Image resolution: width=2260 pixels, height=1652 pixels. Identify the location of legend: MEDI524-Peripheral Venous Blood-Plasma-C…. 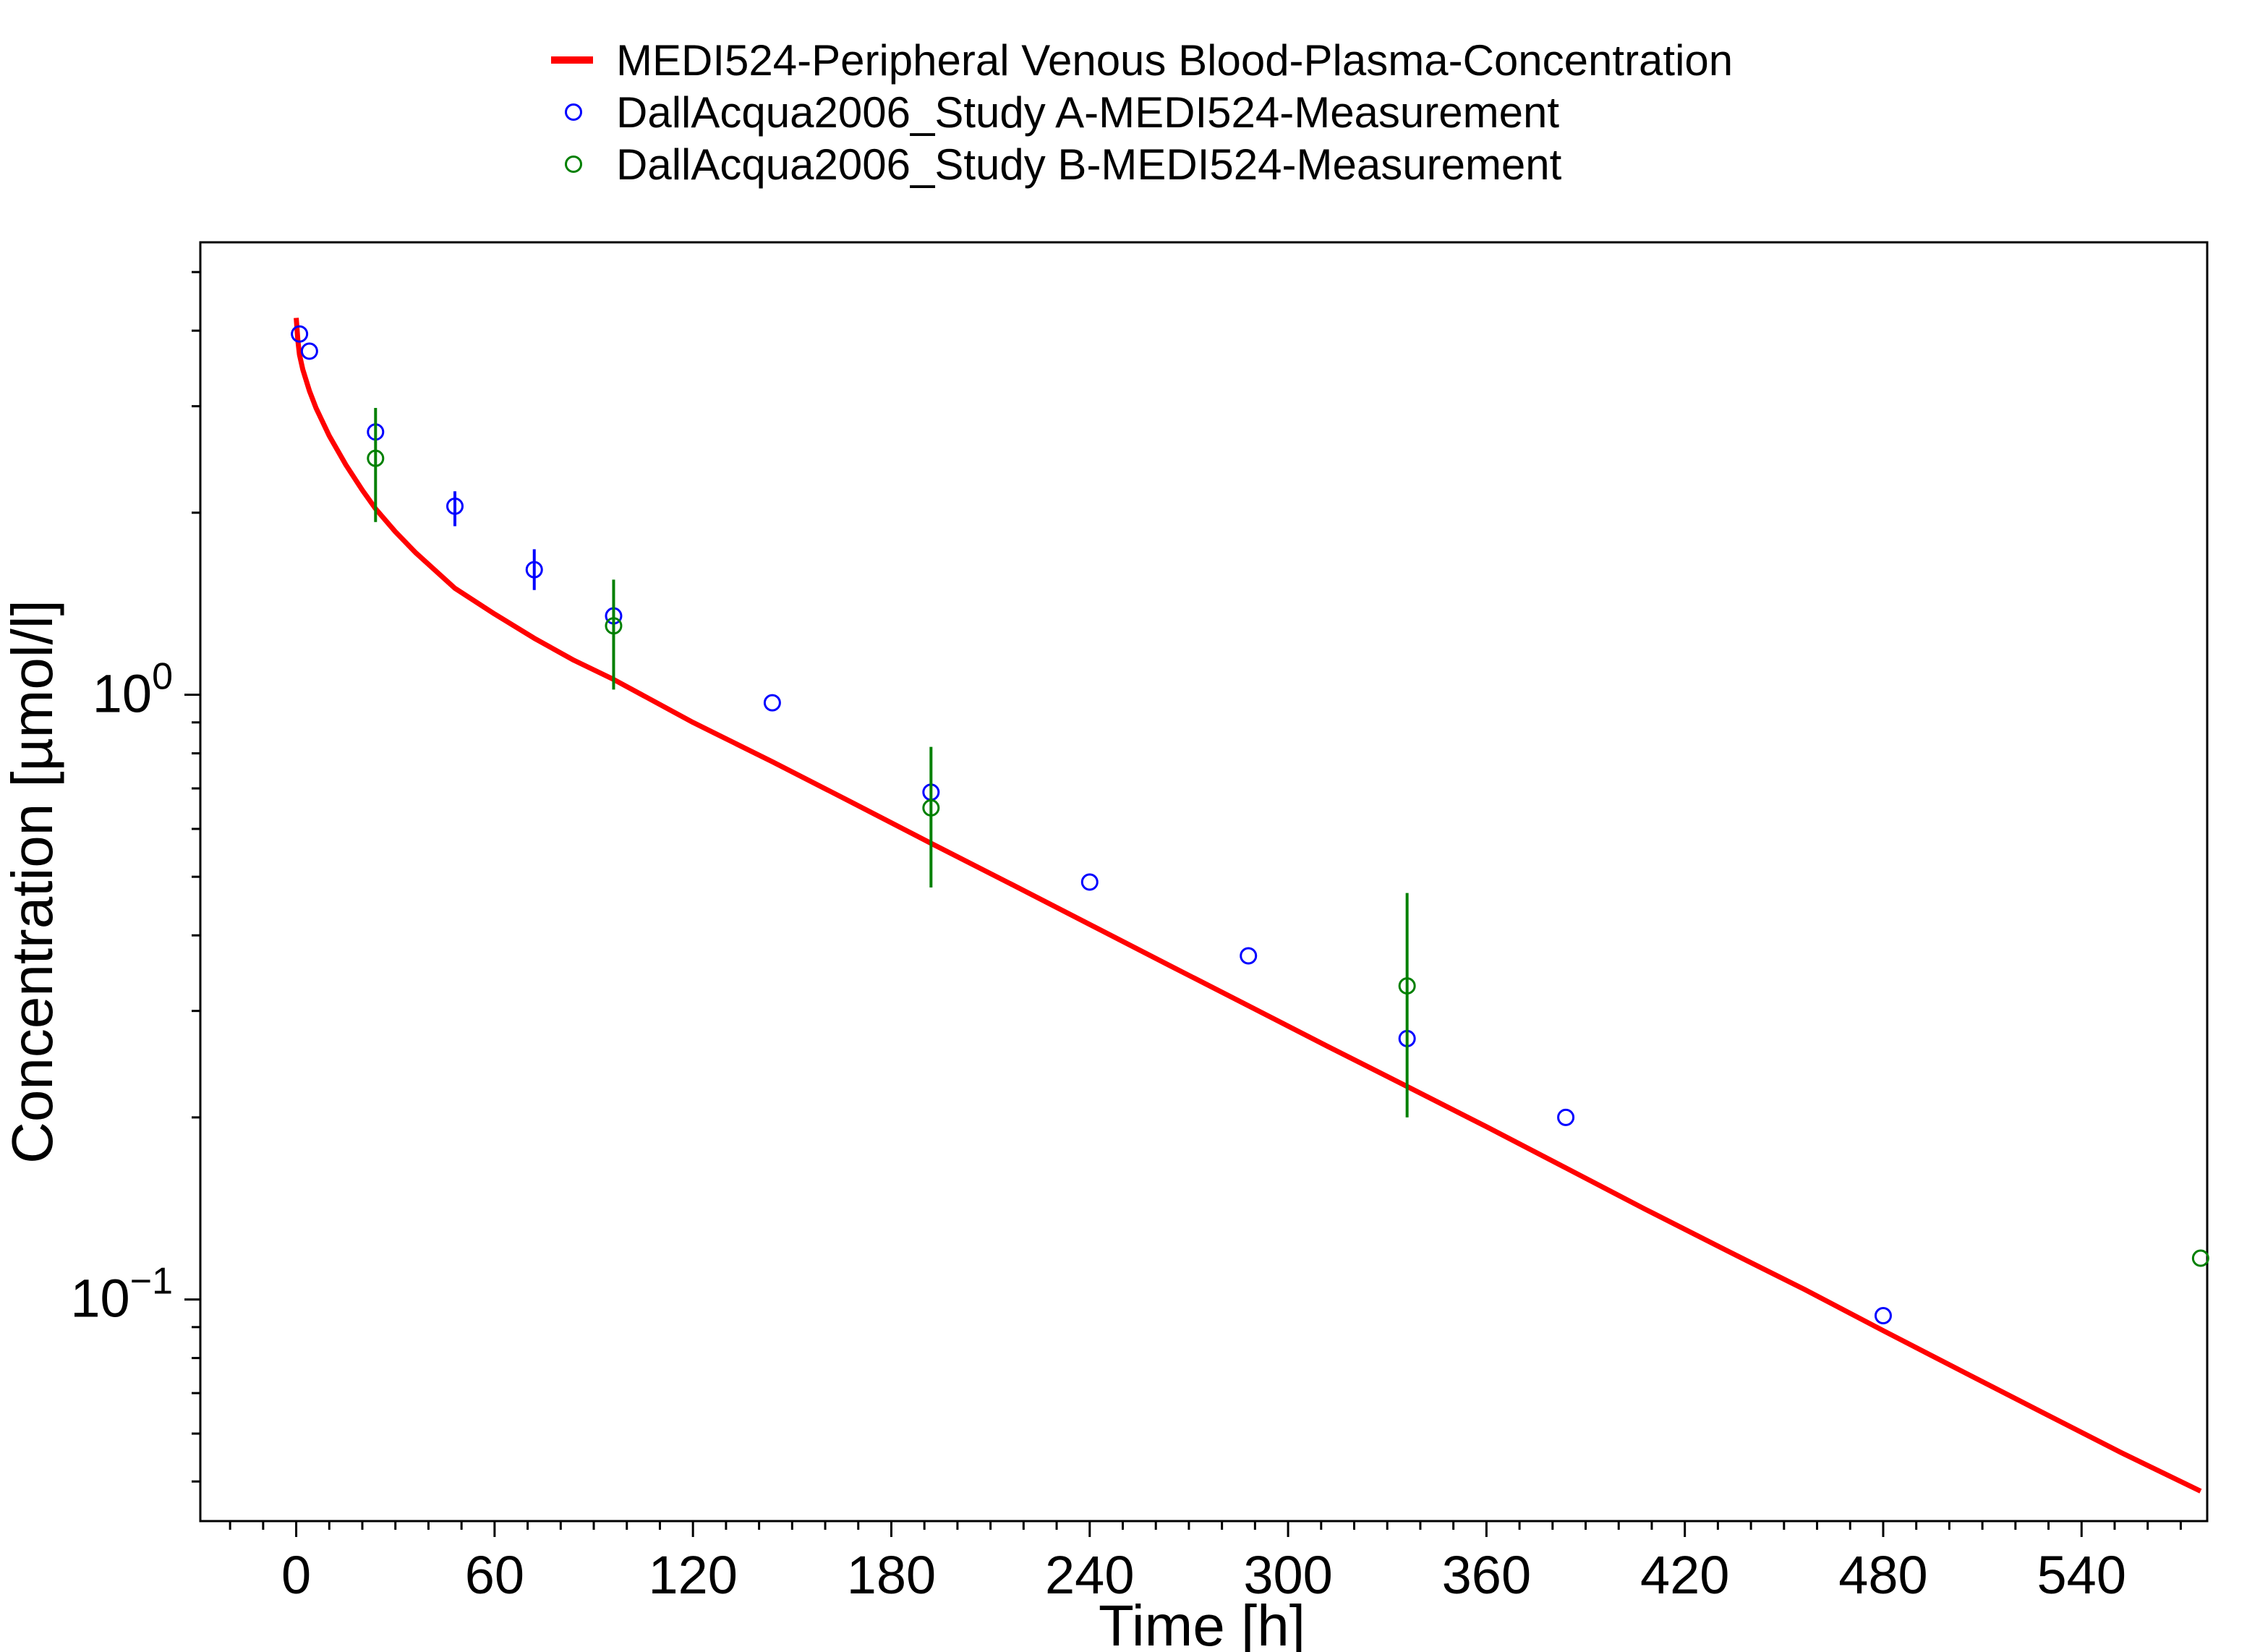
(1142, 112).